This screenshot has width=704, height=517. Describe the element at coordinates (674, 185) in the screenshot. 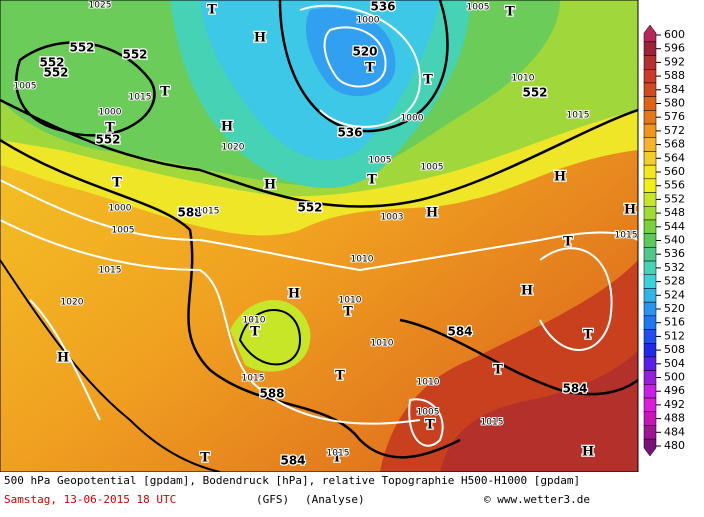

I see `colorbar-label: 556` at that location.